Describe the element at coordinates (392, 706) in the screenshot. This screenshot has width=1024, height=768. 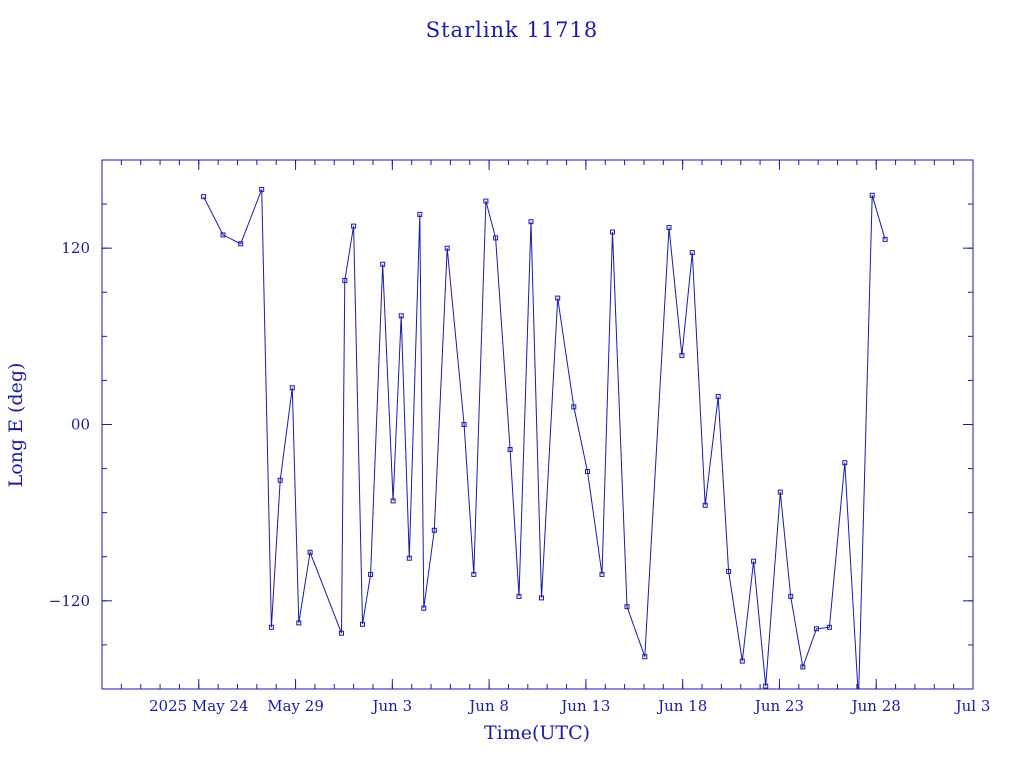
I see `x-tick-label: Jun 3` at that location.